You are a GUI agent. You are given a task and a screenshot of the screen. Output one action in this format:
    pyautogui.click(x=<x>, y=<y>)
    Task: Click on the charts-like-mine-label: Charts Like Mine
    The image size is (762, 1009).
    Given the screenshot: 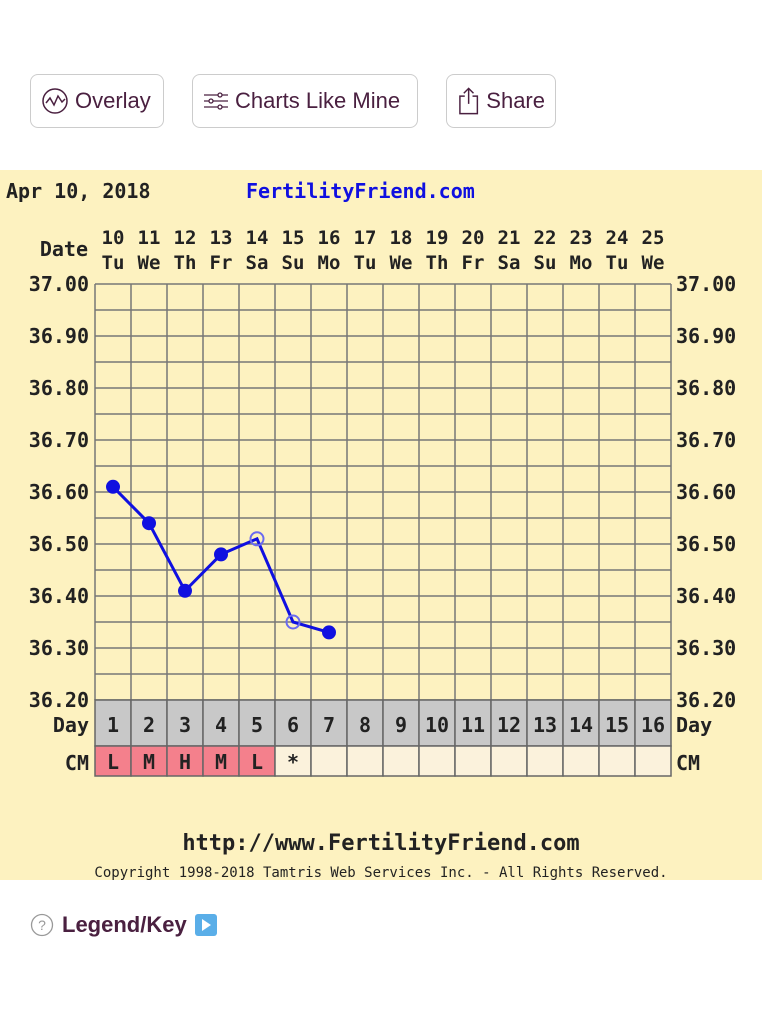 What is the action you would take?
    pyautogui.click(x=318, y=100)
    